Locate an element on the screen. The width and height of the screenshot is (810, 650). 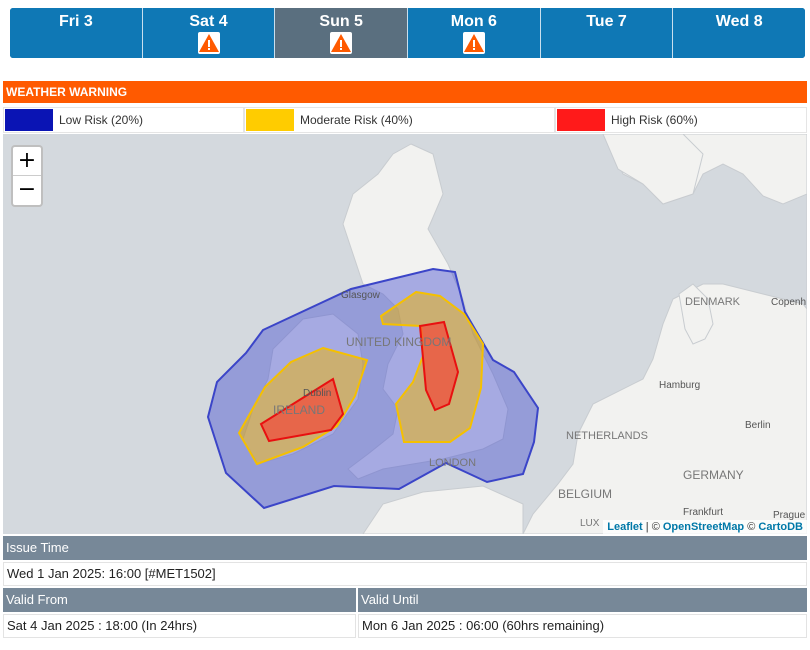
day-label: Fri 3 is located at coordinates (75, 21).